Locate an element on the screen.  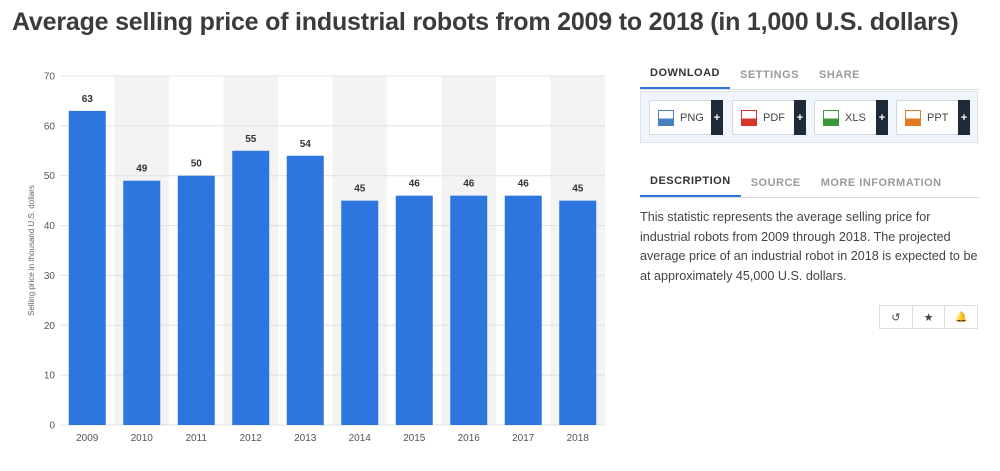
tab-settings: SETTINGS is located at coordinates (770, 75).